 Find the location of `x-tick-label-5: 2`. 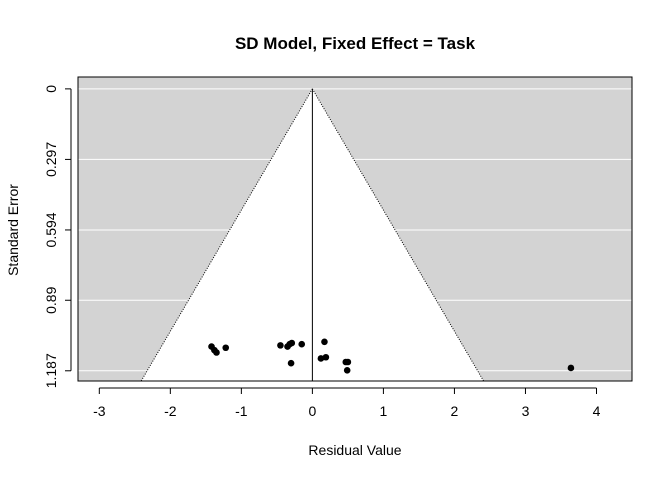

x-tick-label-5: 2 is located at coordinates (455, 411).